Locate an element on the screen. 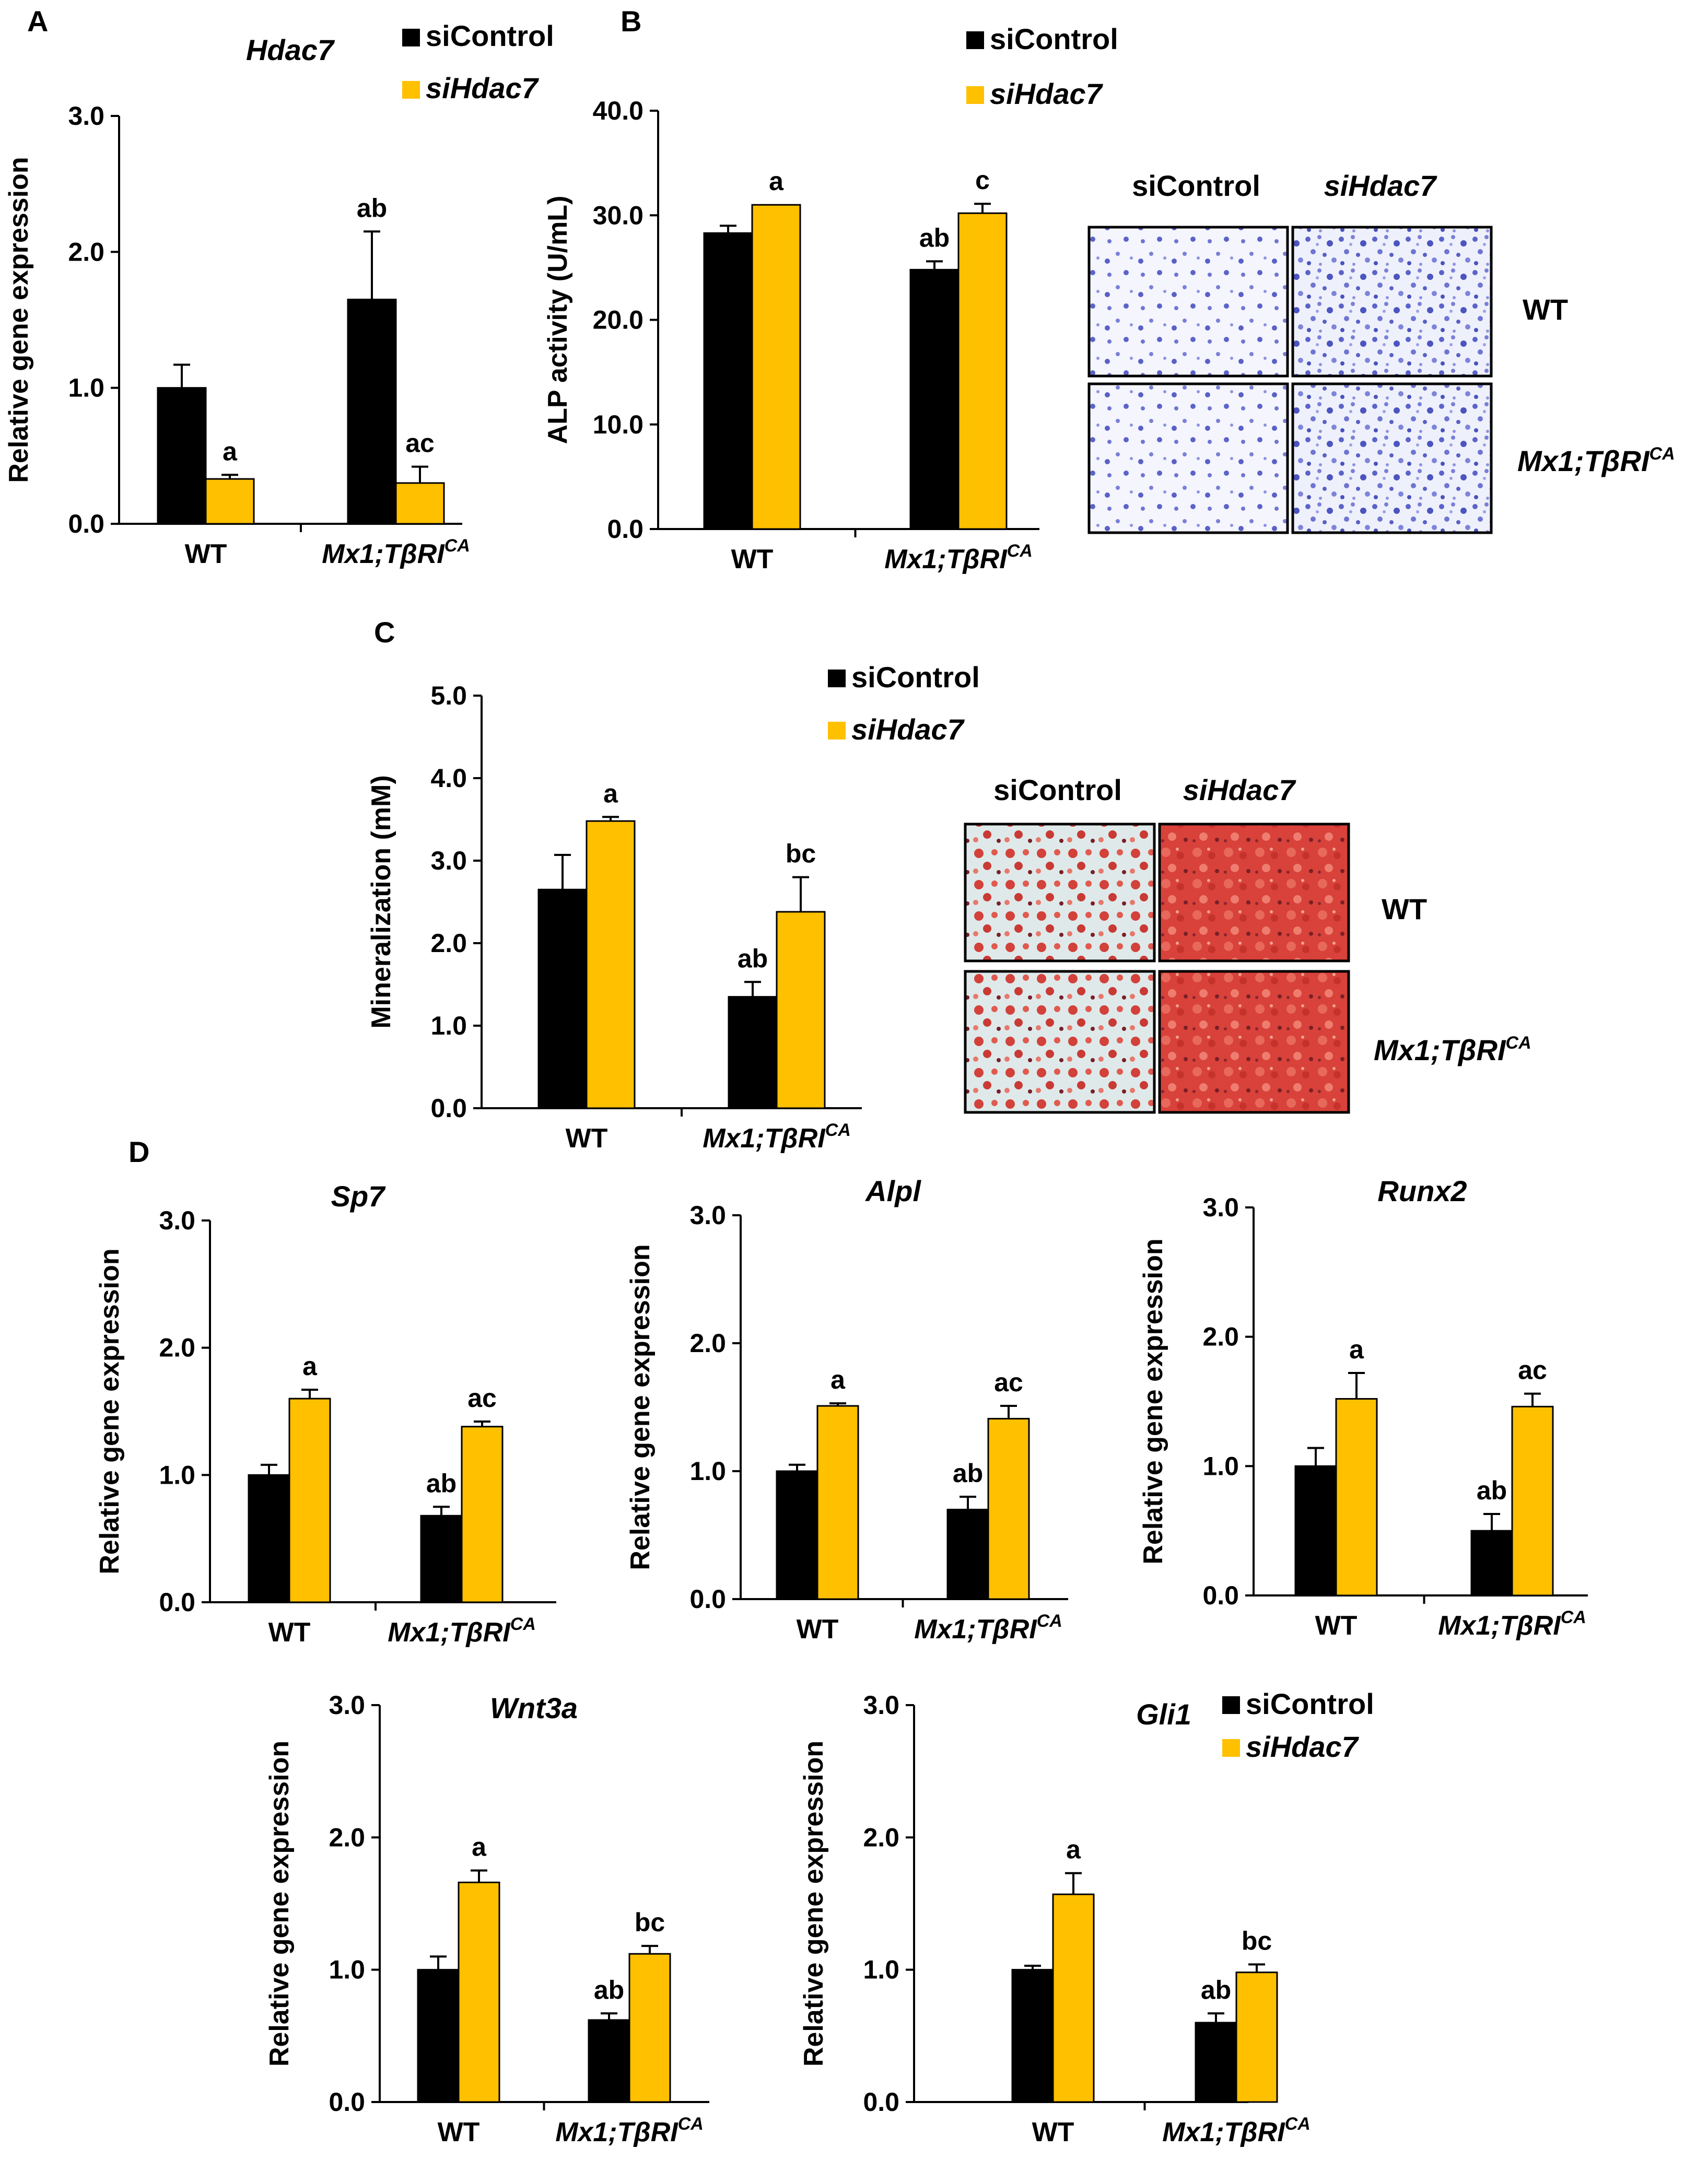  alizarin-staining-grid: siControl siHdac7 WT Mx1;TβRICA is located at coordinates (1247, 944).